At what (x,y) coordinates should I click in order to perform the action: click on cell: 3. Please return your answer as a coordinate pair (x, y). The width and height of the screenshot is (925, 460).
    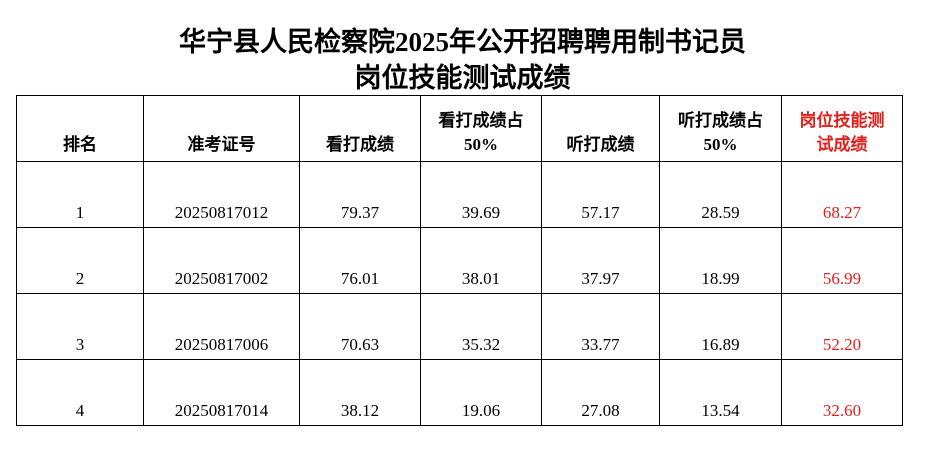
    Looking at the image, I should click on (80, 326).